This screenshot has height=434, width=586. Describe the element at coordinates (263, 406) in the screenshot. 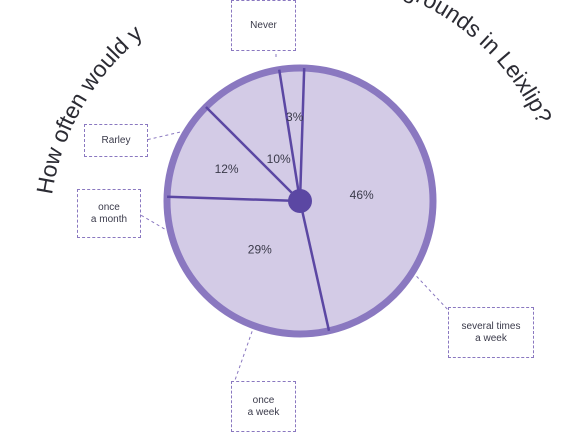

I see `callout-once-a-week: once a week` at that location.